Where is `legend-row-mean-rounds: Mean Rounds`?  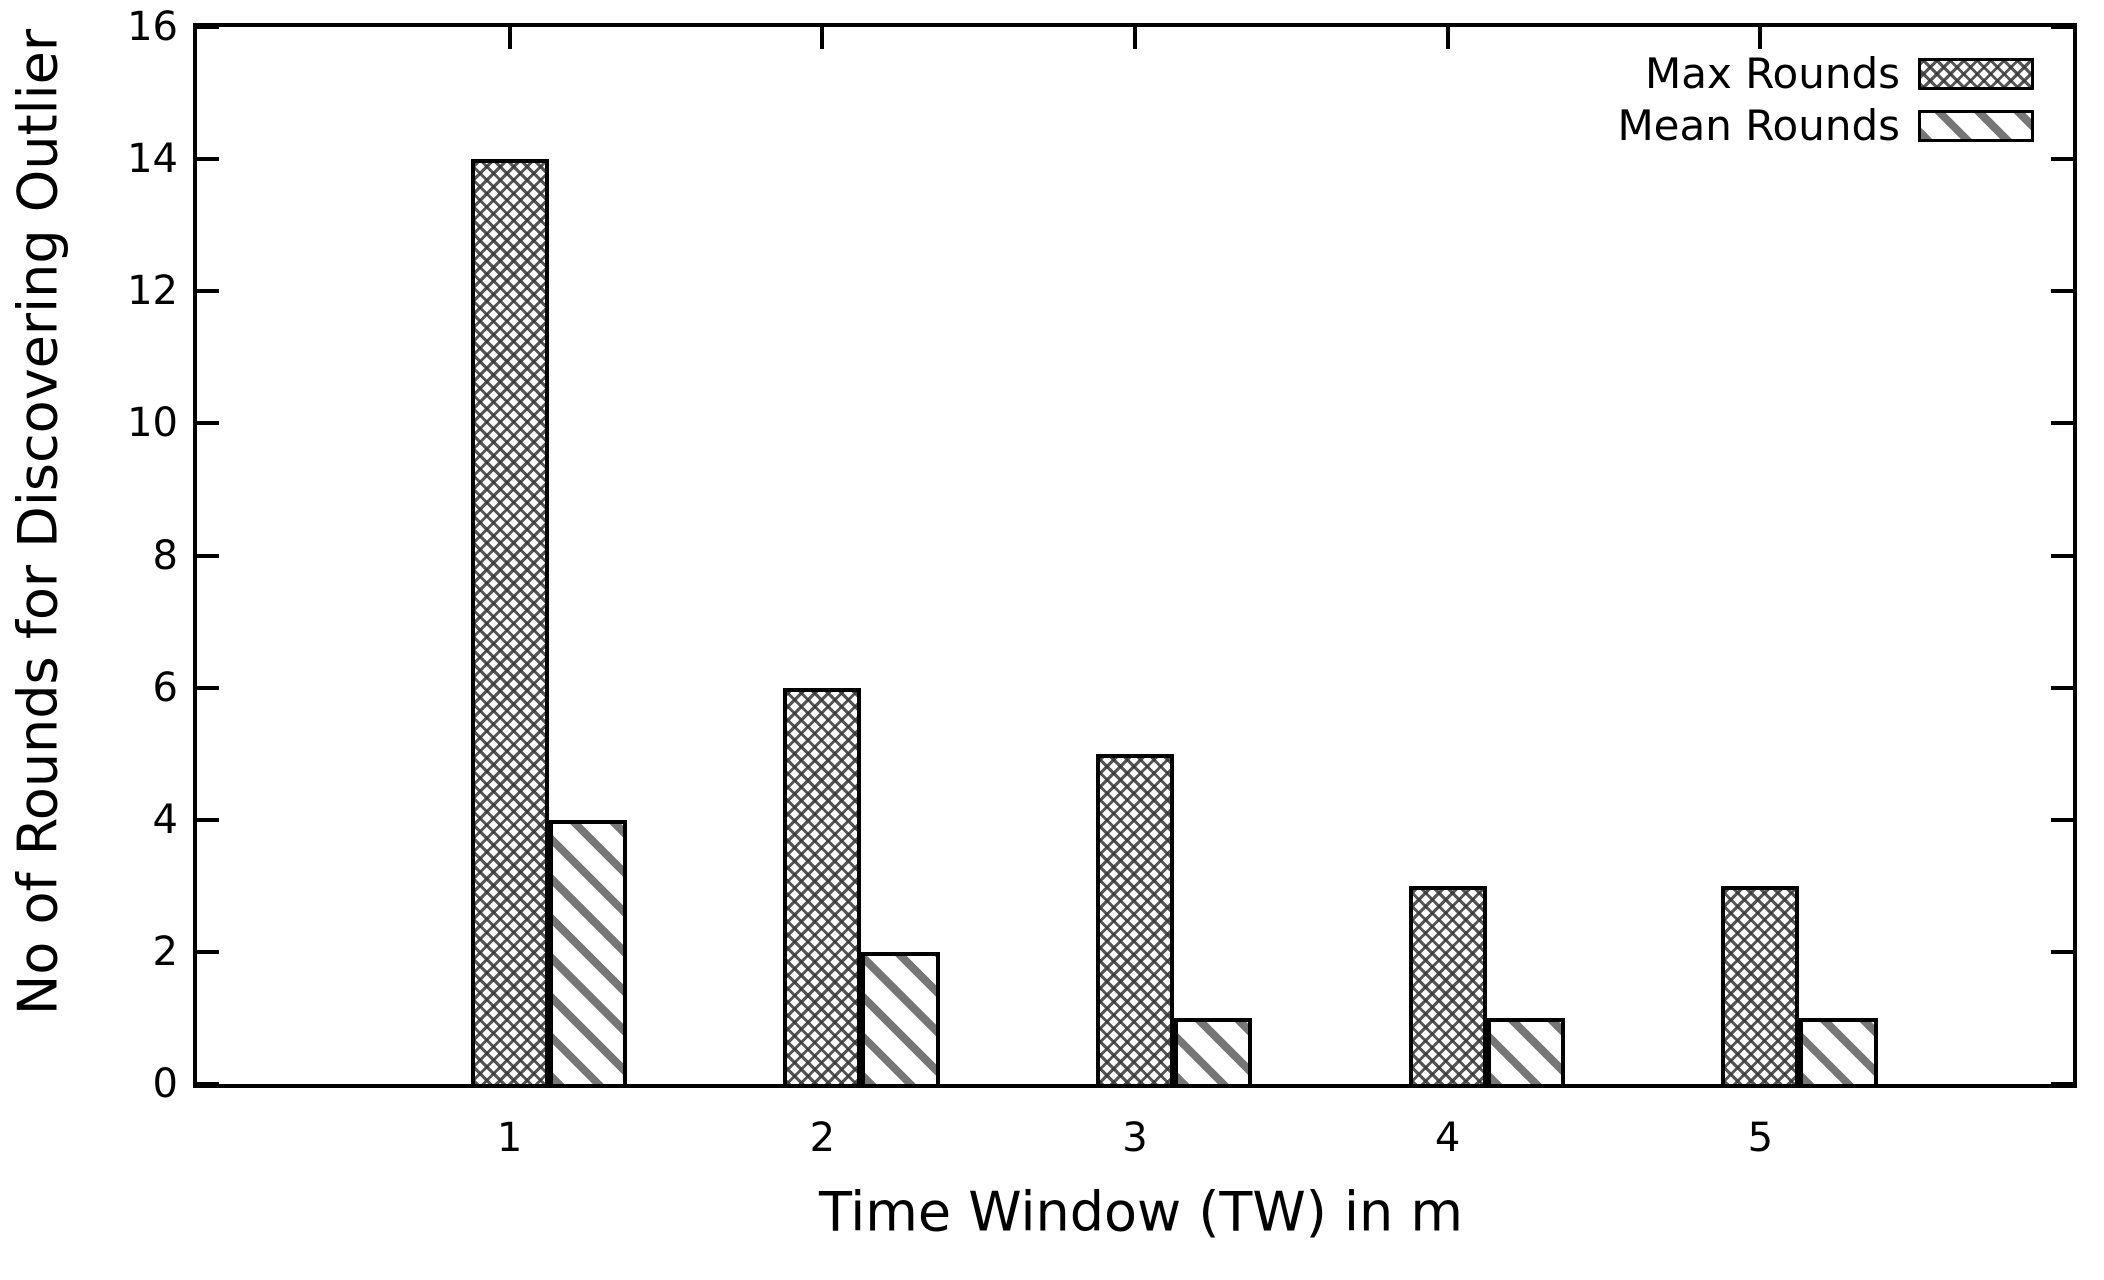
legend-row-mean-rounds: Mean Rounds is located at coordinates (1825, 126).